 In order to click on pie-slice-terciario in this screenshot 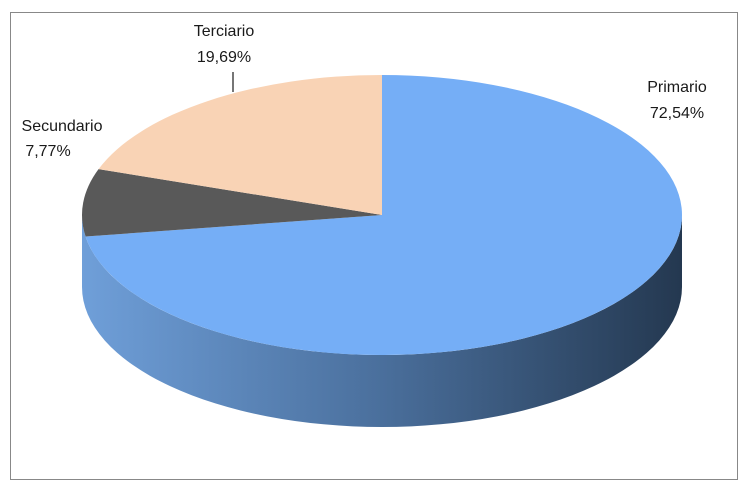, I will do `click(240, 145)`.